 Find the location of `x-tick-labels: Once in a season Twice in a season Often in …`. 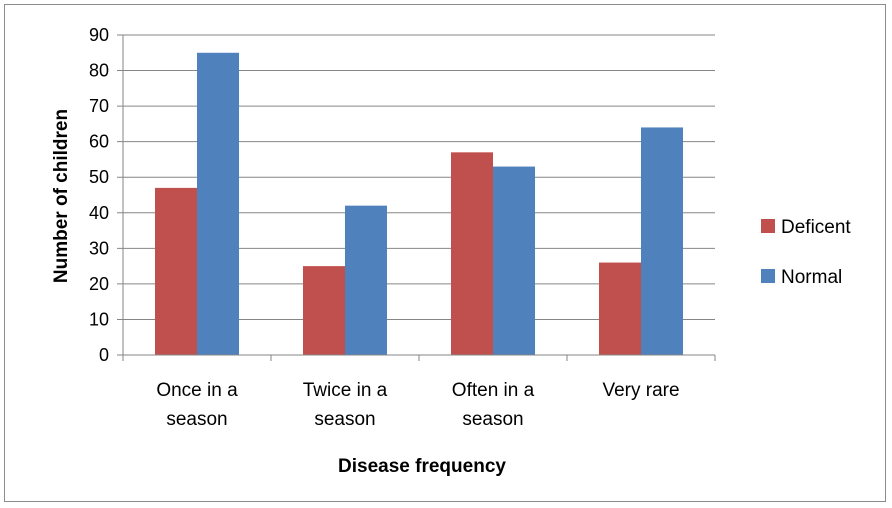

x-tick-labels: Once in a season Twice in a season Often in … is located at coordinates (417, 405).